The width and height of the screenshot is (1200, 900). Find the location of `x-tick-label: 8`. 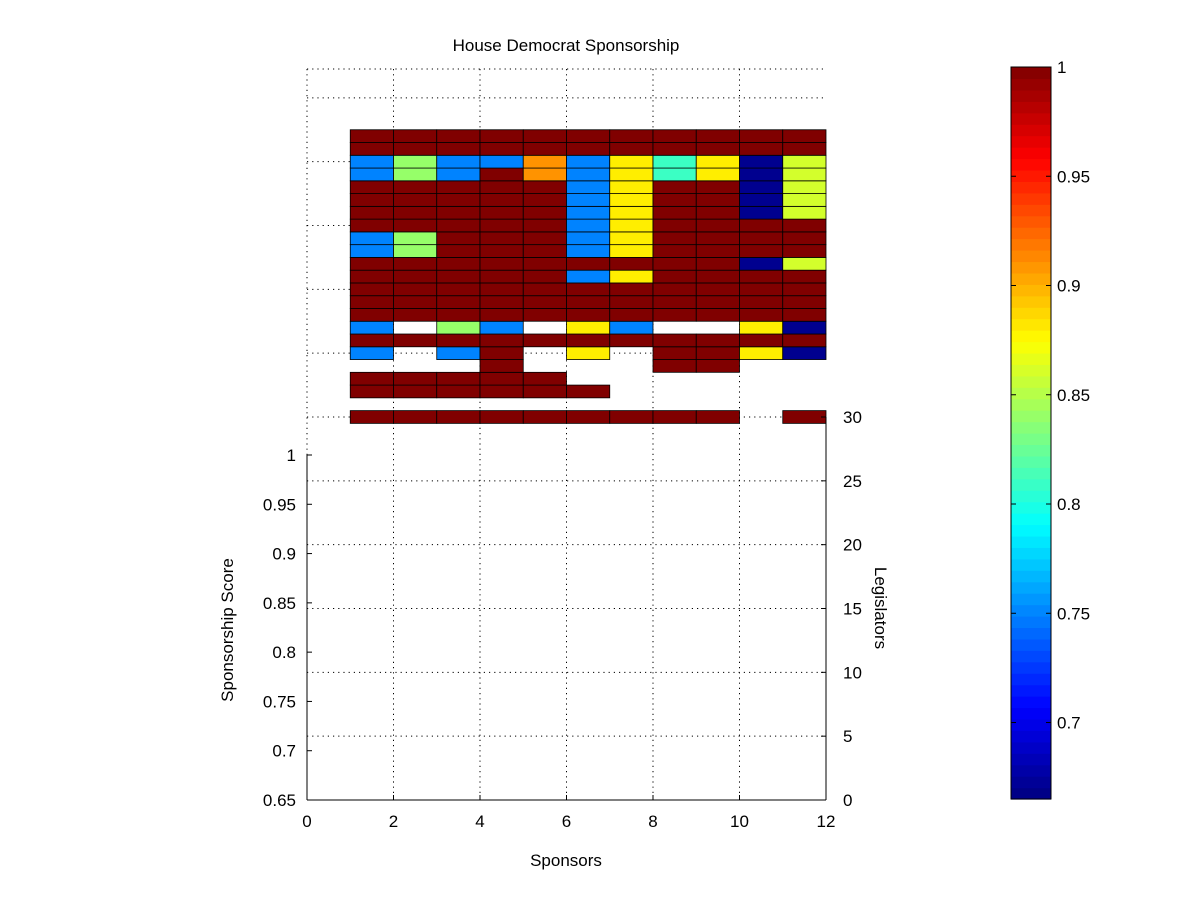

x-tick-label: 8 is located at coordinates (652, 821).